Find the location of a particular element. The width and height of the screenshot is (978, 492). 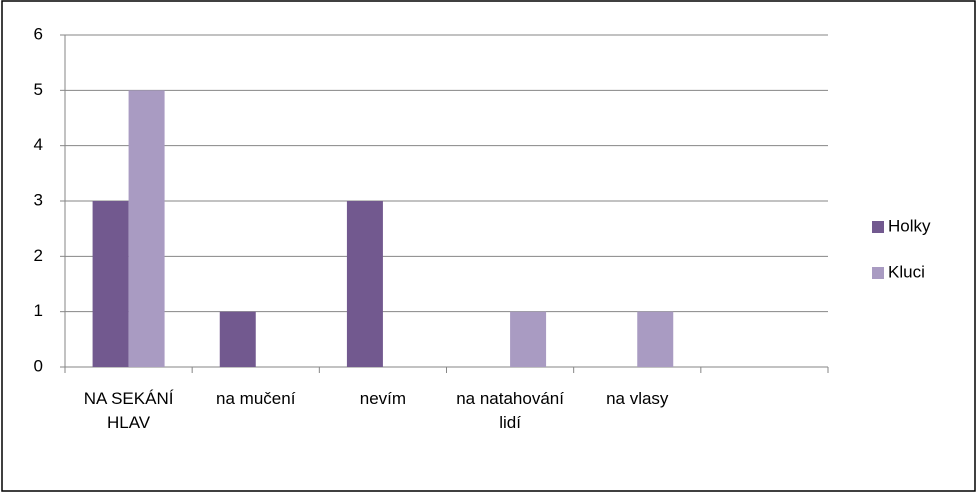

y-tick-label: 2 is located at coordinates (38, 255).